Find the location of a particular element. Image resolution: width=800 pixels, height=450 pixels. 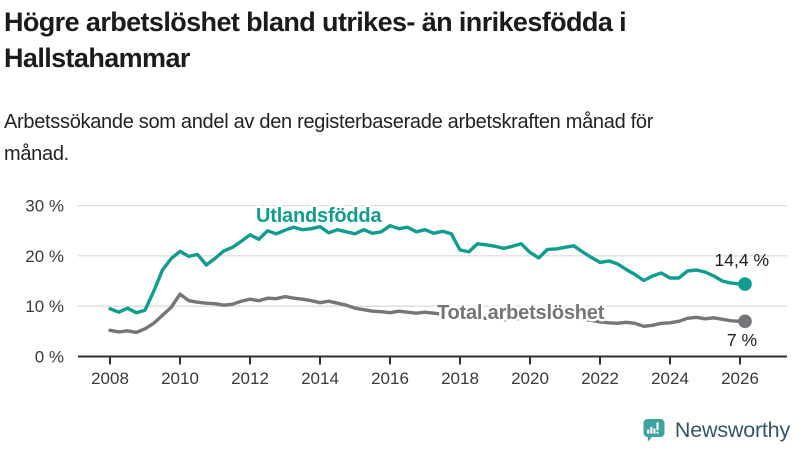

x-axis-tick-label: 2012 is located at coordinates (250, 378).